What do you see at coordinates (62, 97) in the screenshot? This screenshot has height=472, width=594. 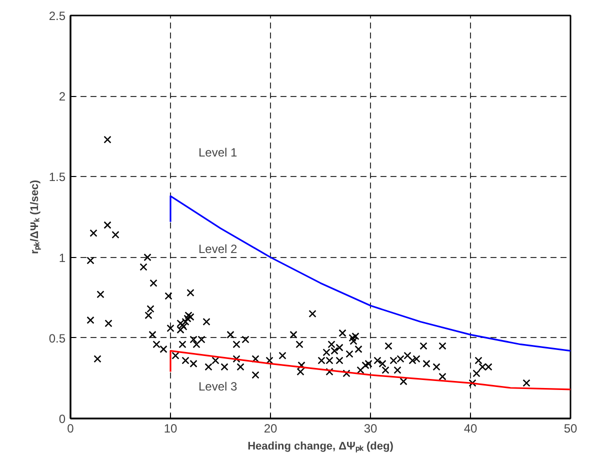 I see `y-tick-label: 2` at bounding box center [62, 97].